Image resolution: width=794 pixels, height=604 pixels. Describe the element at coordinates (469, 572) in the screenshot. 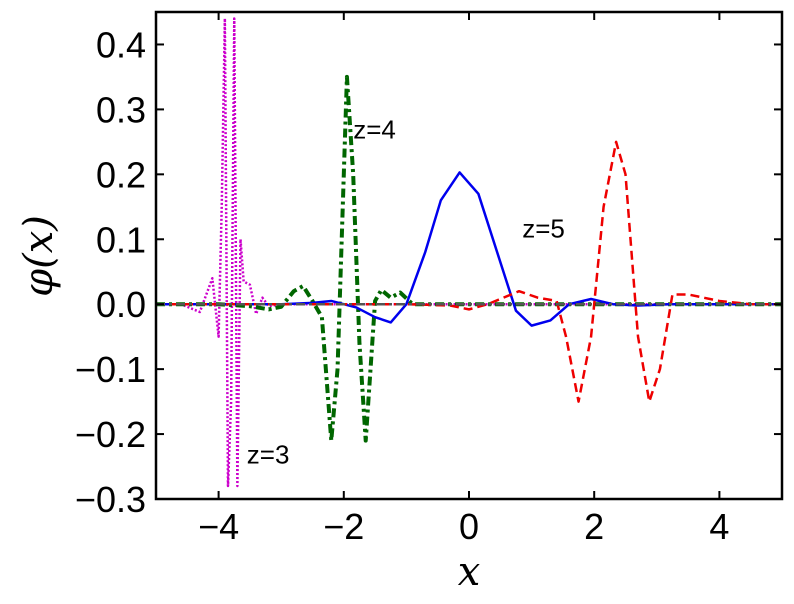

I see `x-axis-label: x` at that location.